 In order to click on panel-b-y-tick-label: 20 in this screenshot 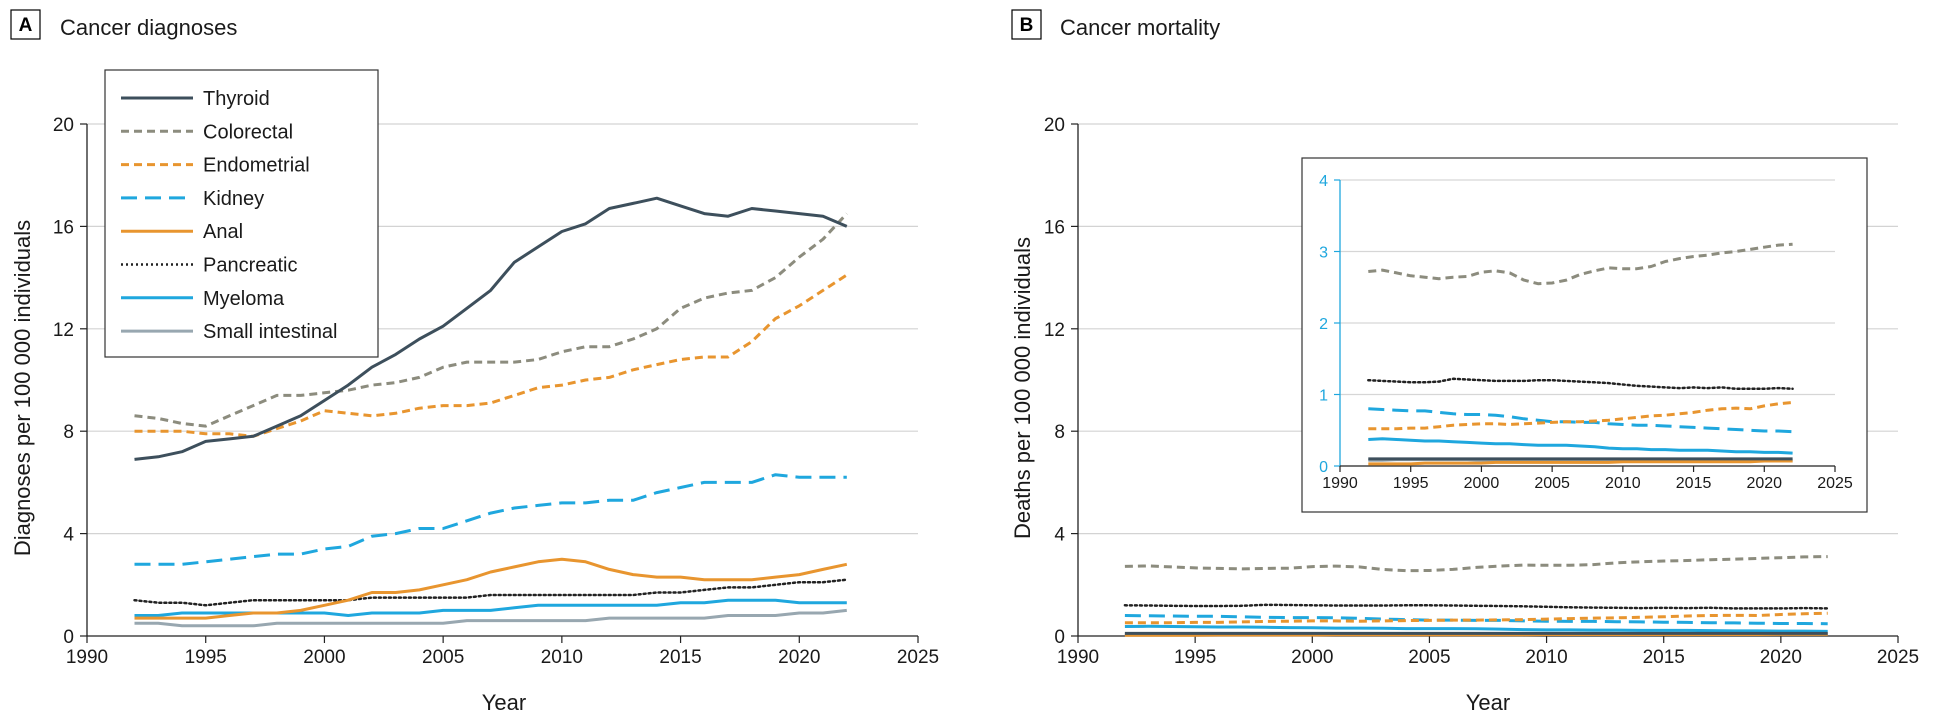, I will do `click(1054, 125)`.